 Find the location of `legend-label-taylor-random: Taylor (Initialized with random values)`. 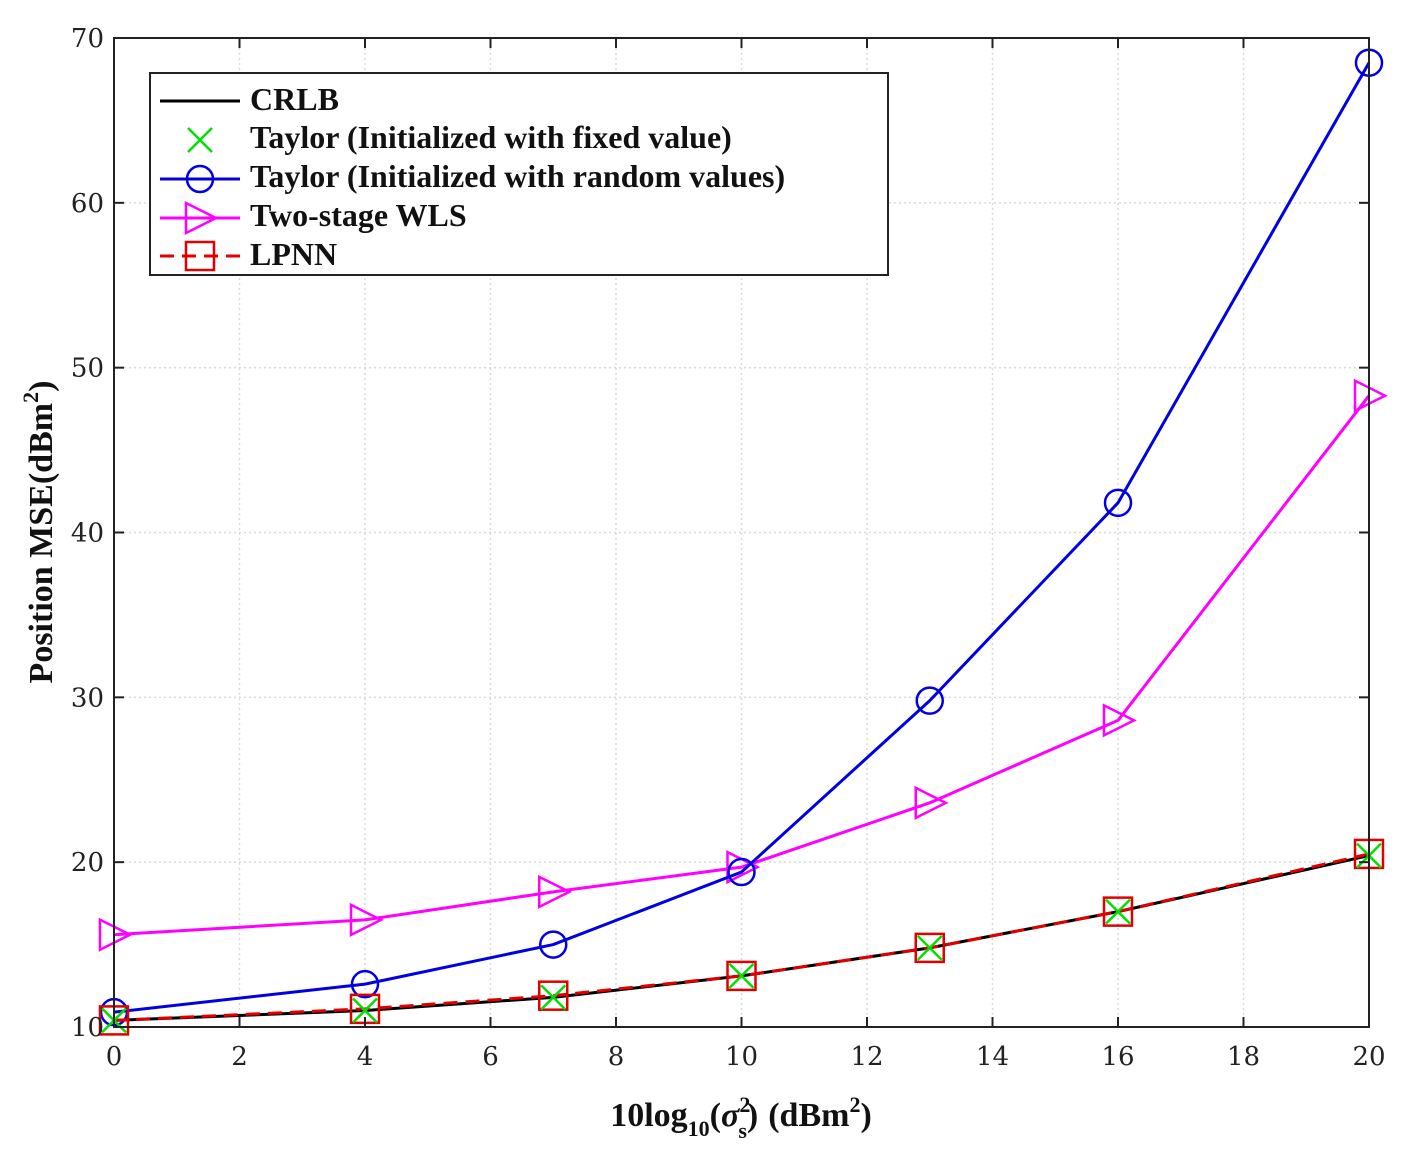

legend-label-taylor-random: Taylor (Initialized with random values) is located at coordinates (517, 176).